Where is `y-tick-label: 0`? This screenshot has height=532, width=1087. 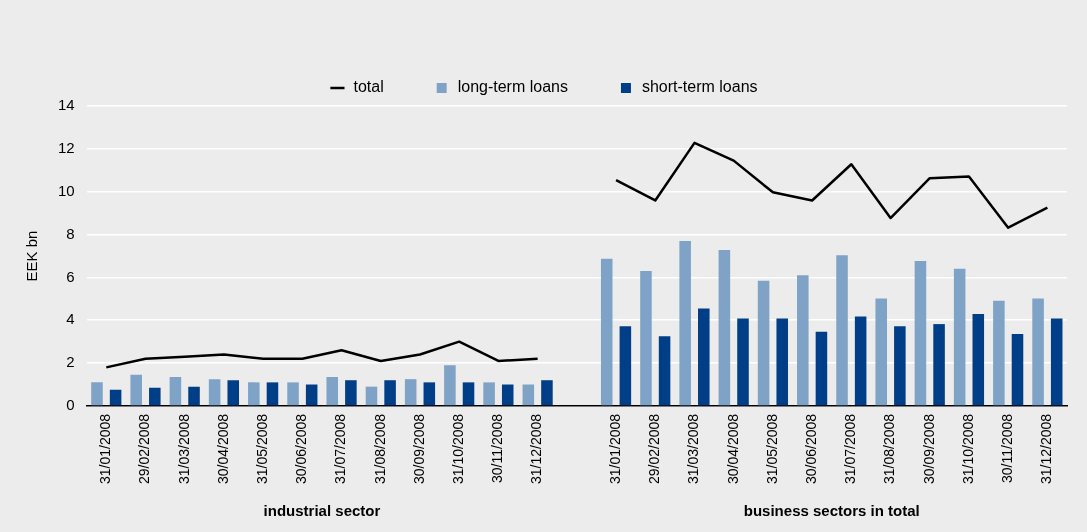
y-tick-label: 0 is located at coordinates (70, 405).